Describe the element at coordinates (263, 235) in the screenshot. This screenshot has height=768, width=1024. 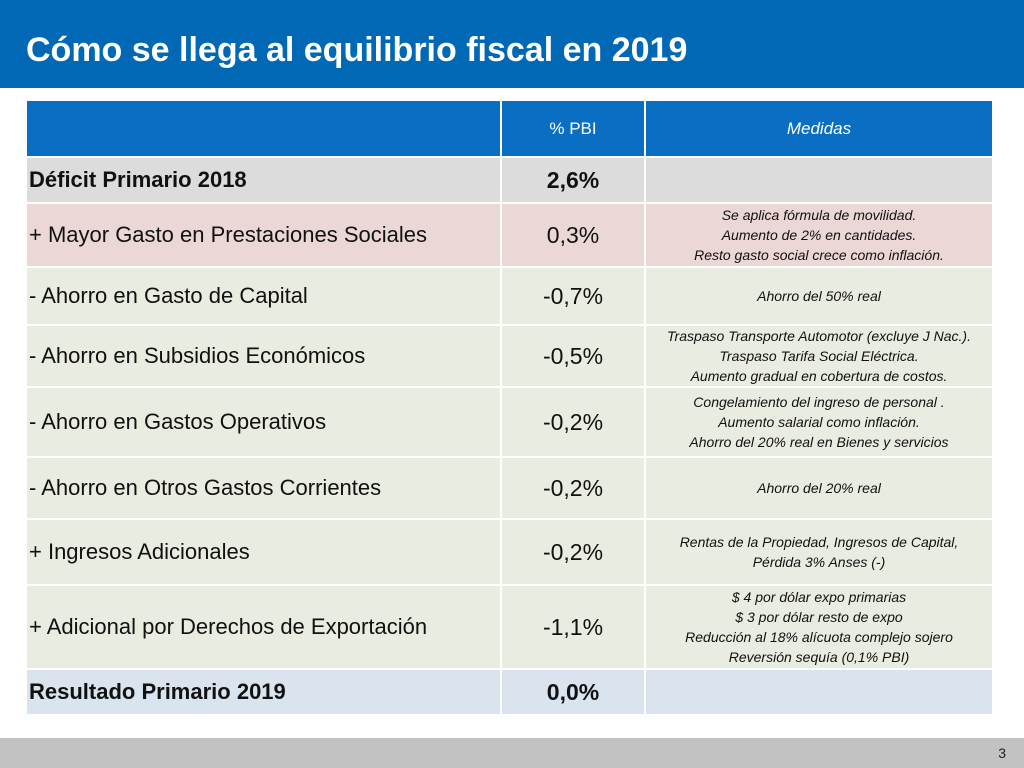
I see `row-label: + Mayor Gasto en Prestaciones Sociales` at that location.